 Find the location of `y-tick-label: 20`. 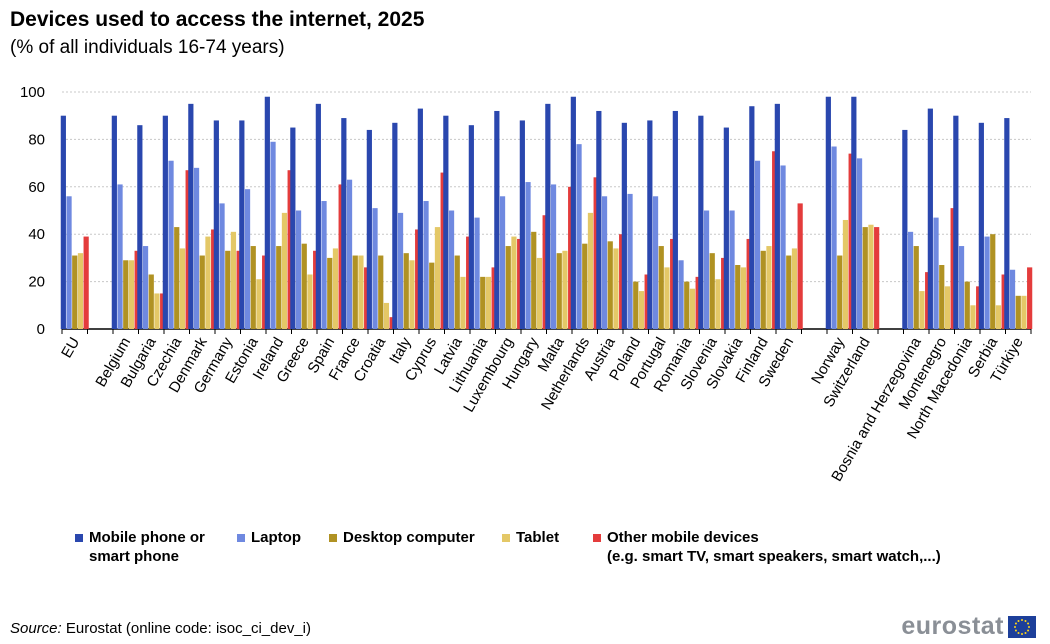

y-tick-label: 20 is located at coordinates (36, 282).